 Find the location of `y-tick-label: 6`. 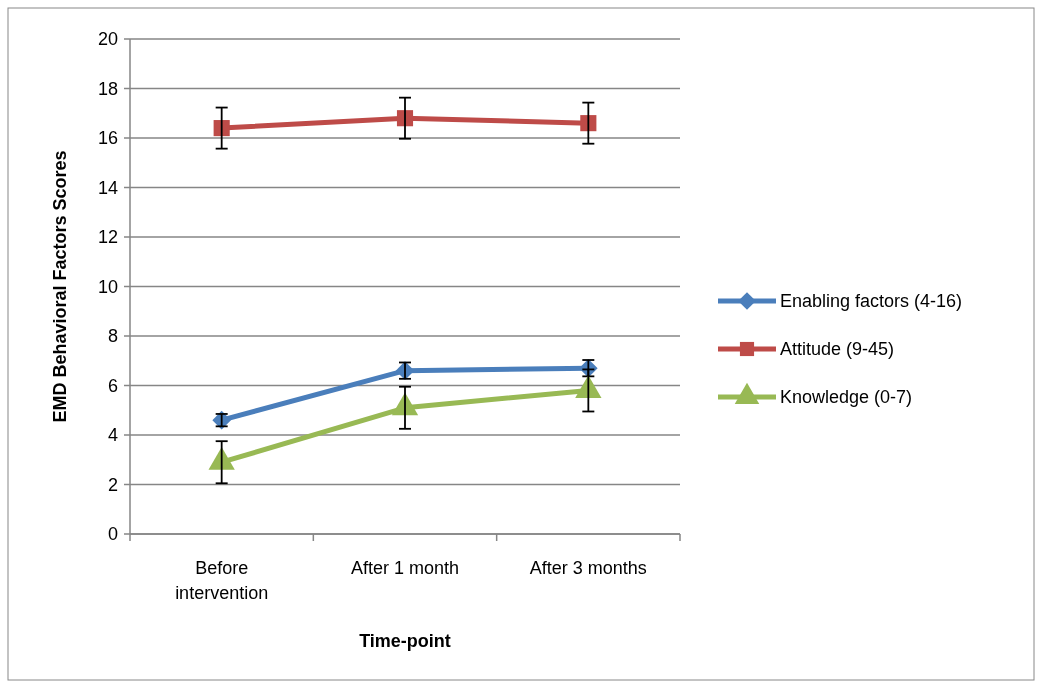

y-tick-label: 6 is located at coordinates (112, 385).